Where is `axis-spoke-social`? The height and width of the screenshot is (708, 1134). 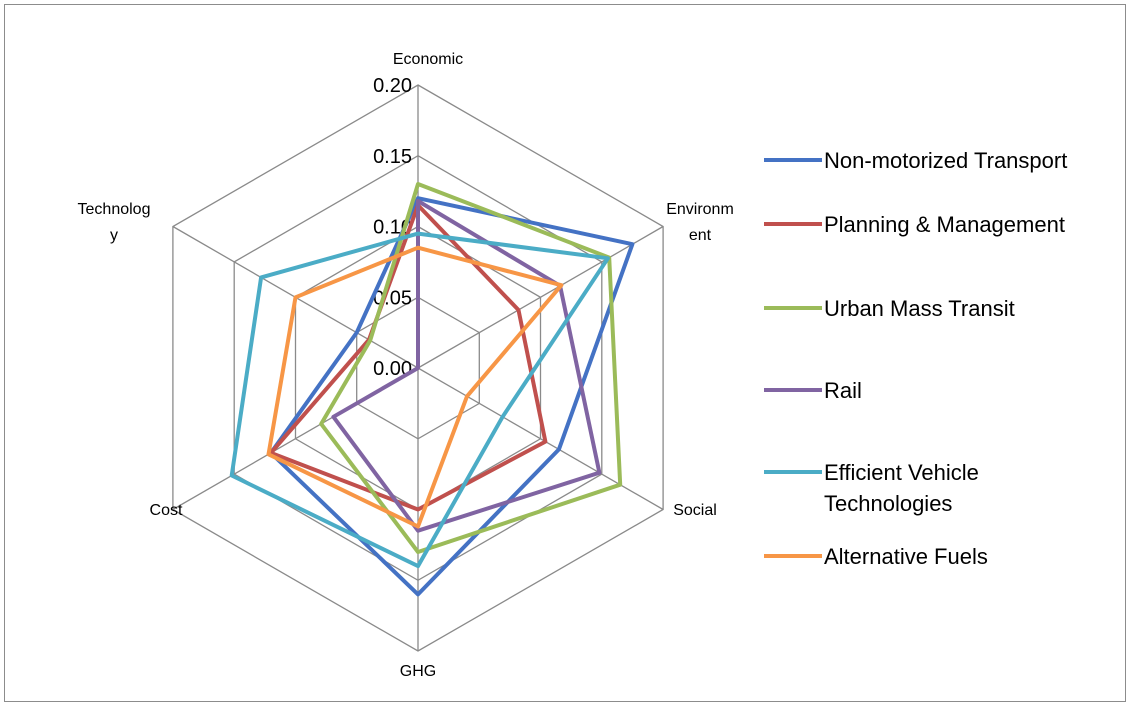
axis-spoke-social is located at coordinates (540, 439).